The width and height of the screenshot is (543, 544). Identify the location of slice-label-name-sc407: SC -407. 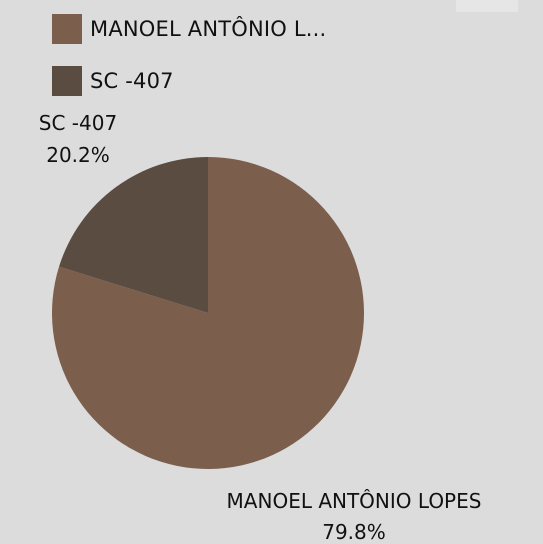
(78, 123).